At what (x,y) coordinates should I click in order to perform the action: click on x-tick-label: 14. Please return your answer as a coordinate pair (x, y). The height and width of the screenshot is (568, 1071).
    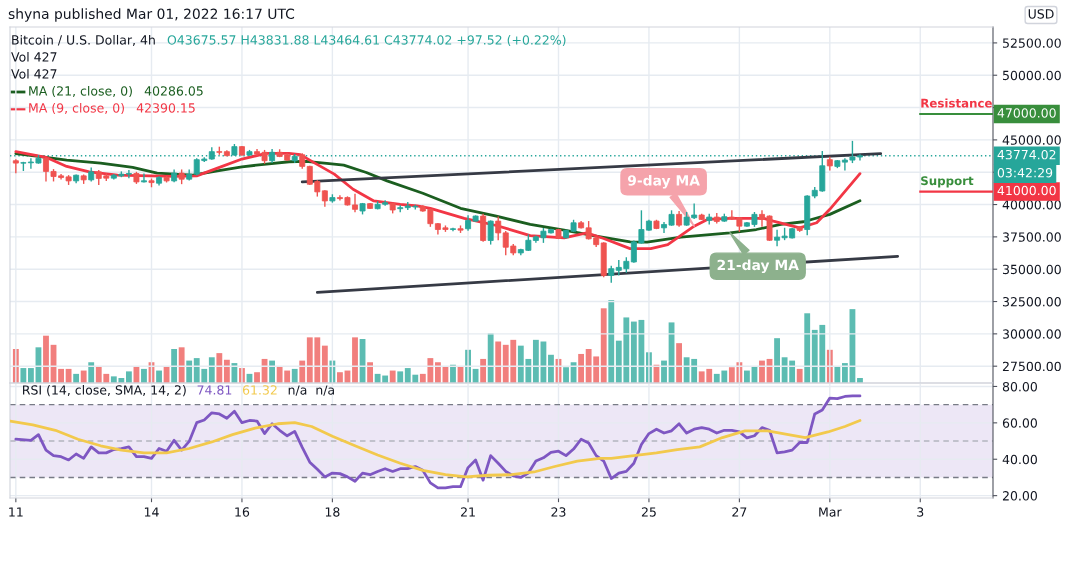
    Looking at the image, I should click on (151, 512).